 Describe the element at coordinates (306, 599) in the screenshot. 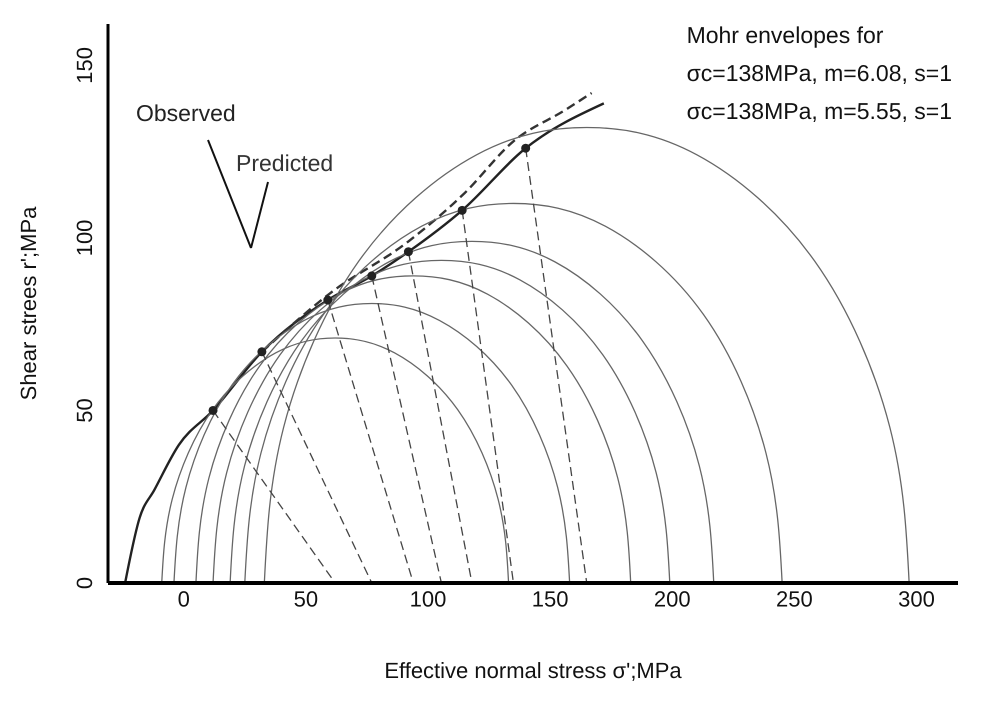

I see `x-tick-label: 50` at that location.